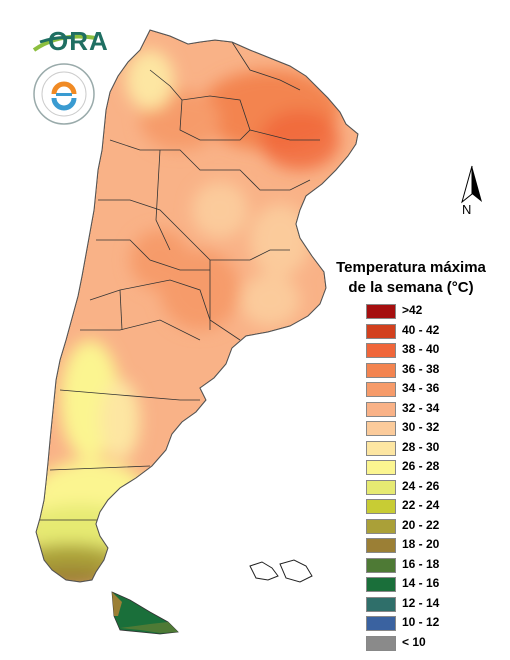 Image resolution: width=510 pixels, height=660 pixels. What do you see at coordinates (281, 571) in the screenshot?
I see `malvinas-islands` at bounding box center [281, 571].